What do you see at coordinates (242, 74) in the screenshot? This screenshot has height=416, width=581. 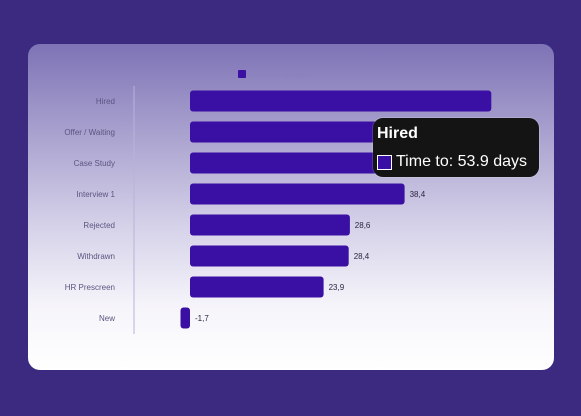 I see `legend-swatch` at bounding box center [242, 74].